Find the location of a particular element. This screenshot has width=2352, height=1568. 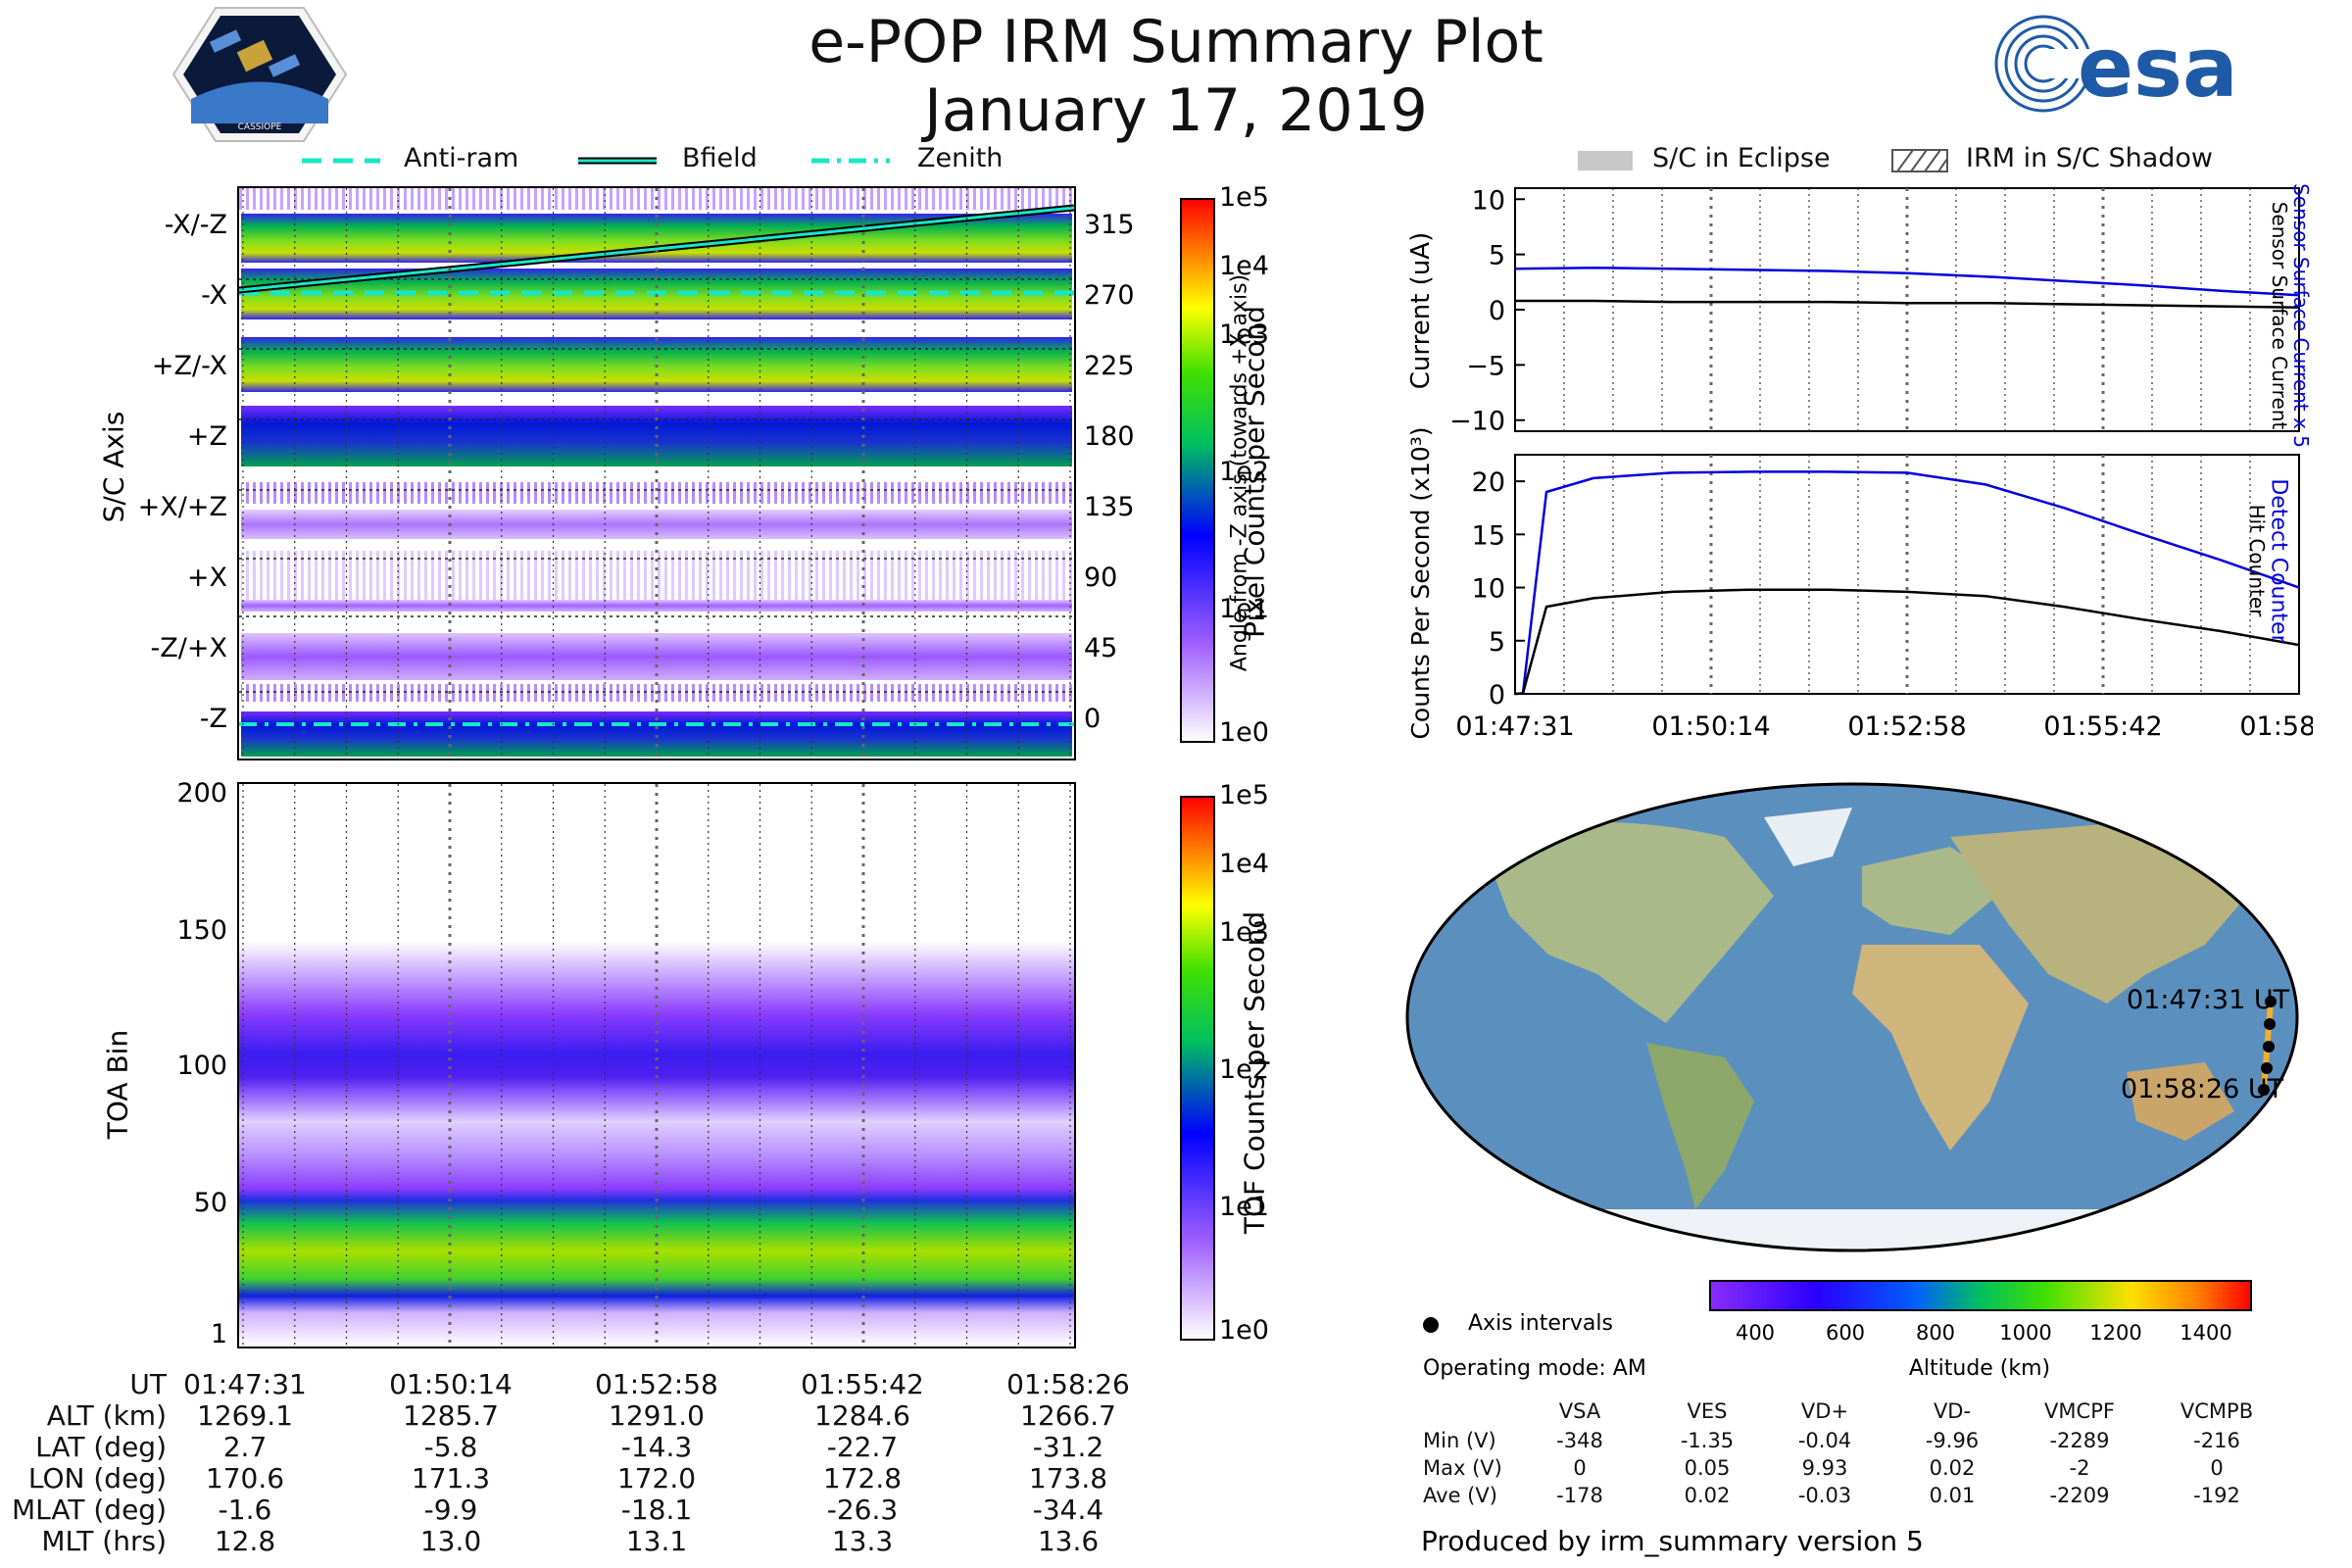

pixel-colorbar-tick: 1e1 is located at coordinates (1244, 609).